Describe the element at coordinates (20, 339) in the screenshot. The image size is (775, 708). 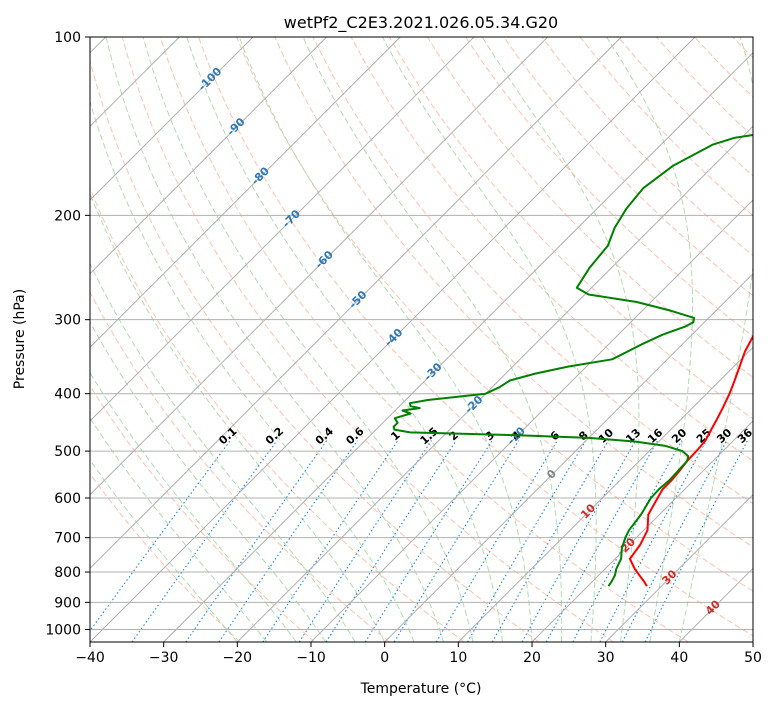
I see `y-axis-label: Pressure (hPa)` at that location.